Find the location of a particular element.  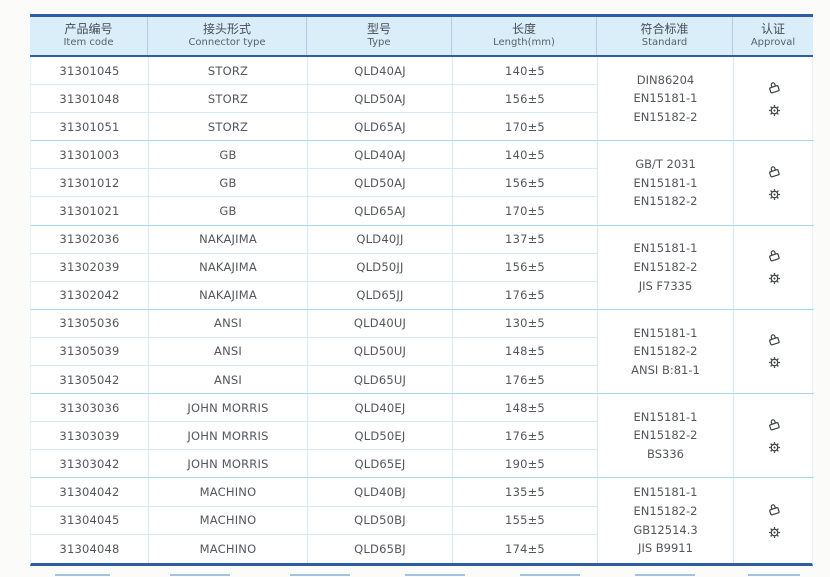

item-code-cell: 31305042 is located at coordinates (90, 380).